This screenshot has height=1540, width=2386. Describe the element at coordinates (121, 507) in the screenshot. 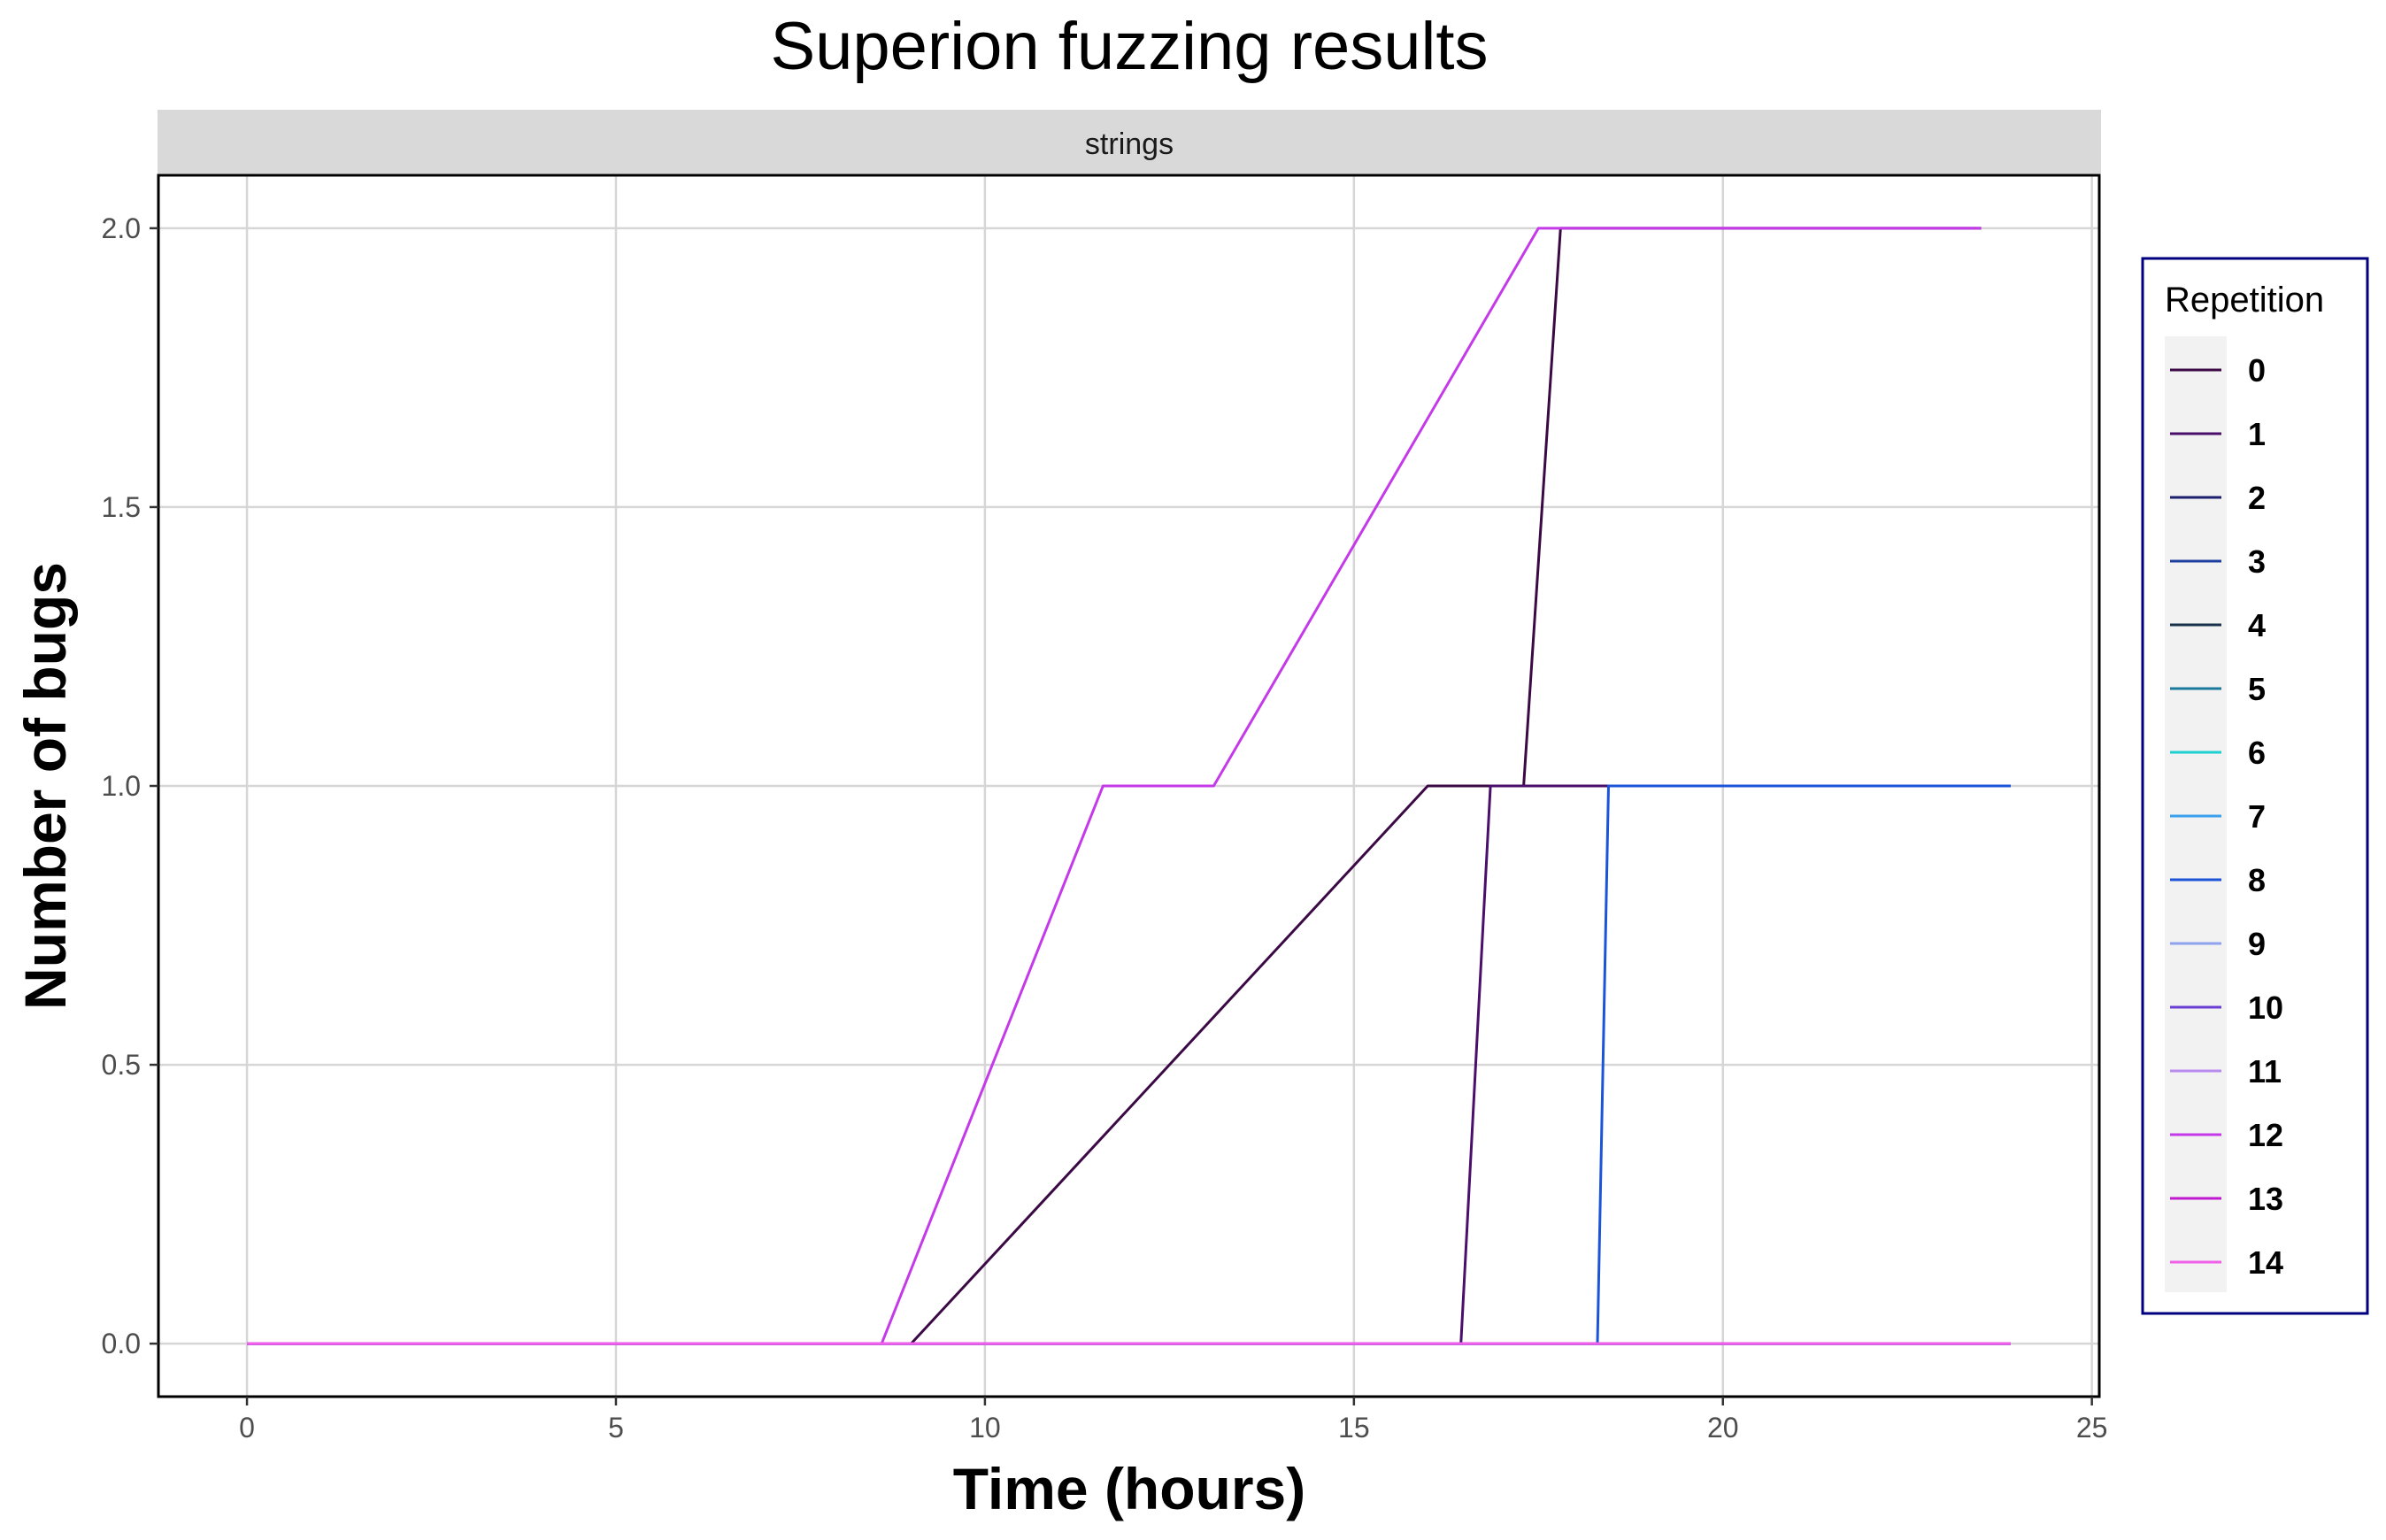

I see `y-tick-label-3: 1.5` at that location.